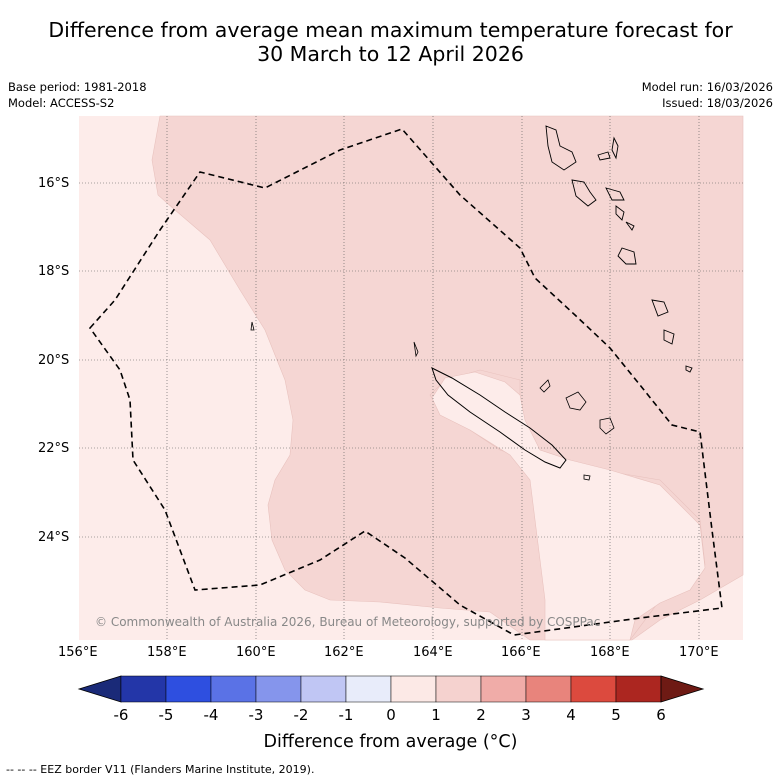 The image size is (781, 781). Describe the element at coordinates (619, 249) in the screenshot. I see `vanuatu-islands` at that location.